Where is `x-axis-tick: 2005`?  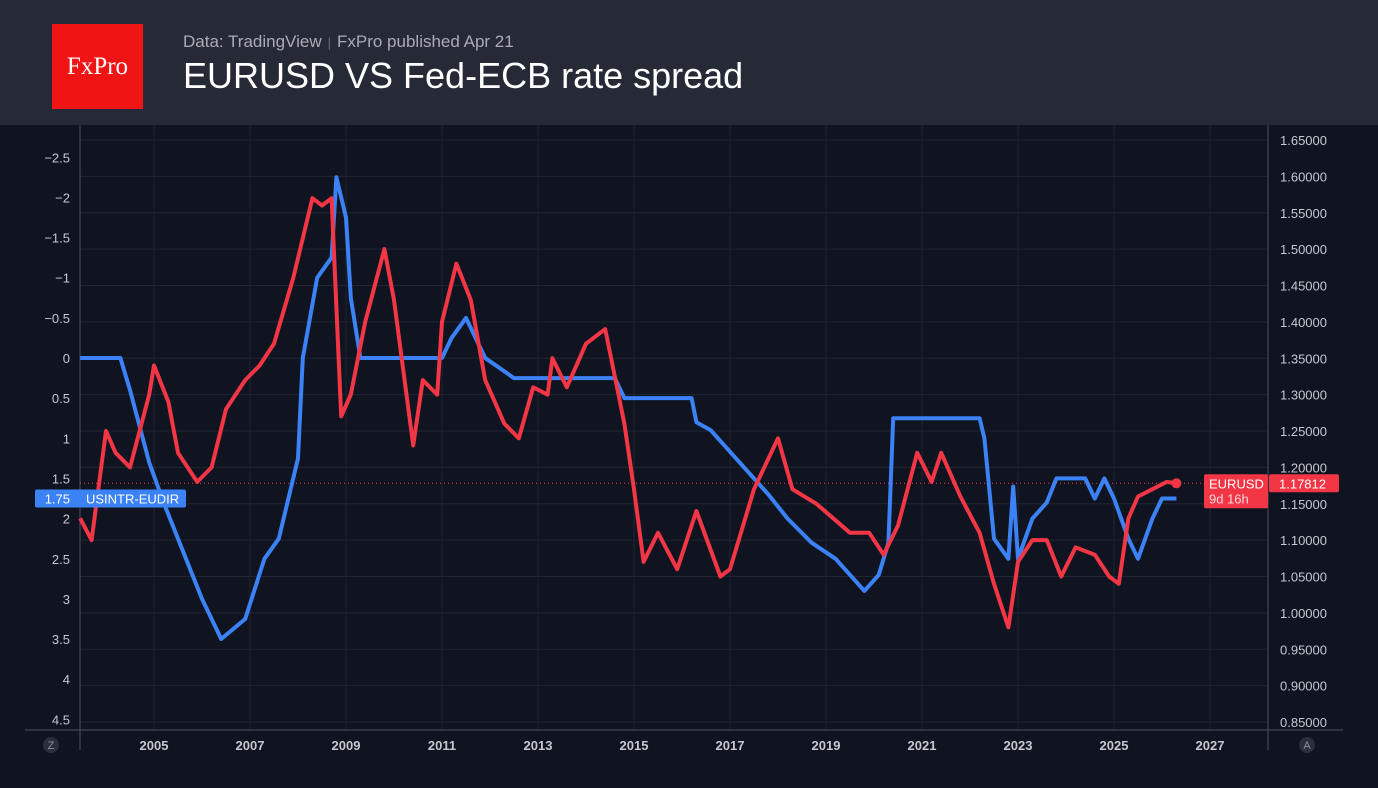 x-axis-tick: 2005 is located at coordinates (154, 745).